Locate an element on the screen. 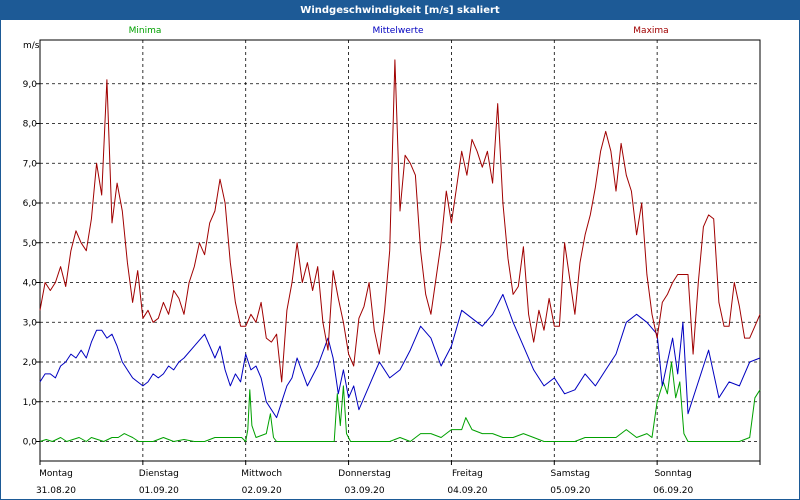 The image size is (800, 500). x-date-label: 04.09.20 is located at coordinates (467, 491).